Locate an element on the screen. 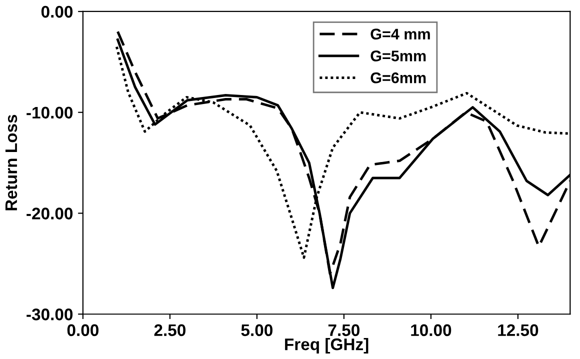  y-tick-label: -20.00 is located at coordinates (49, 214).